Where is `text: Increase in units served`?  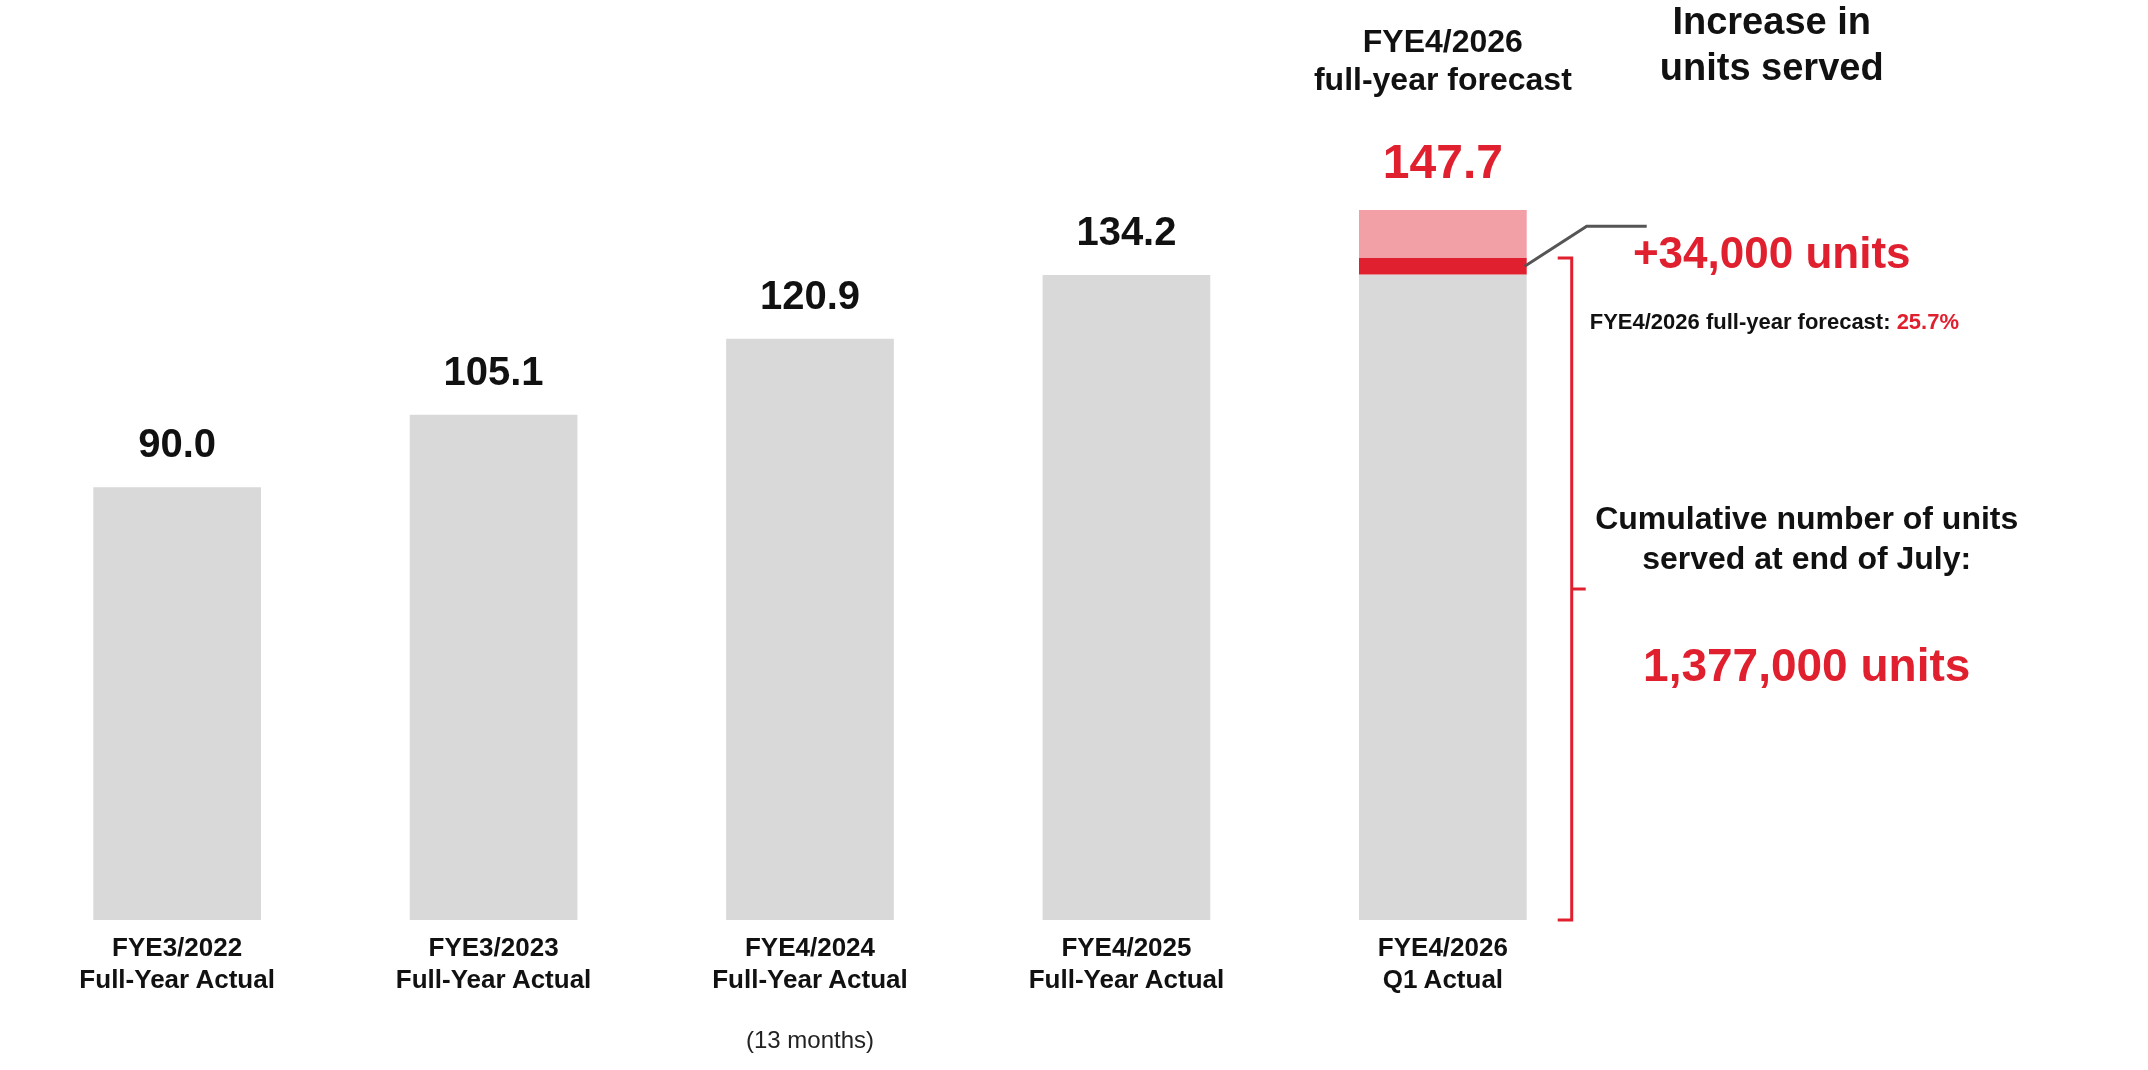
text: Increase in units served is located at coordinates (1771, 44).